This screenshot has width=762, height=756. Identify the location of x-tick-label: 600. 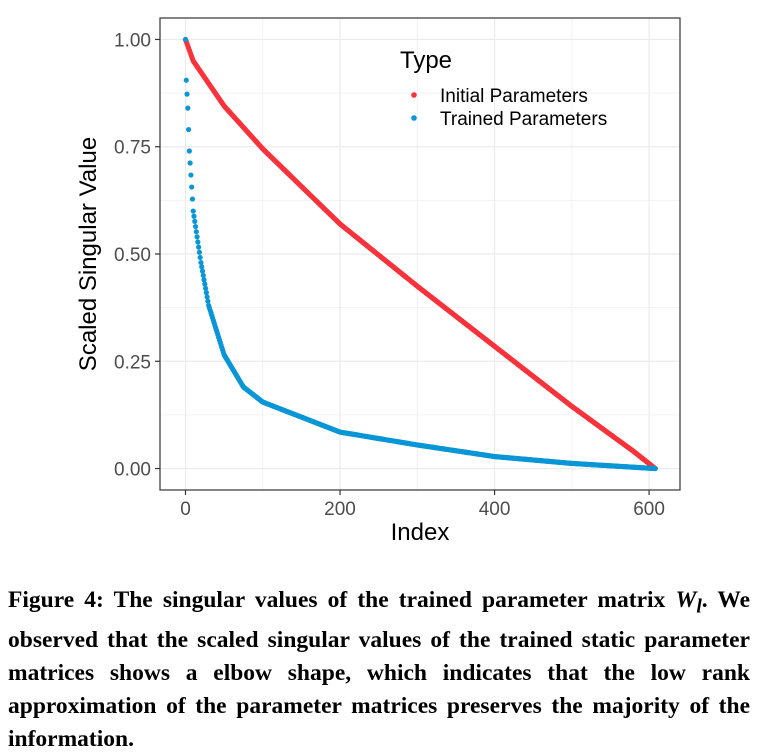
(649, 509).